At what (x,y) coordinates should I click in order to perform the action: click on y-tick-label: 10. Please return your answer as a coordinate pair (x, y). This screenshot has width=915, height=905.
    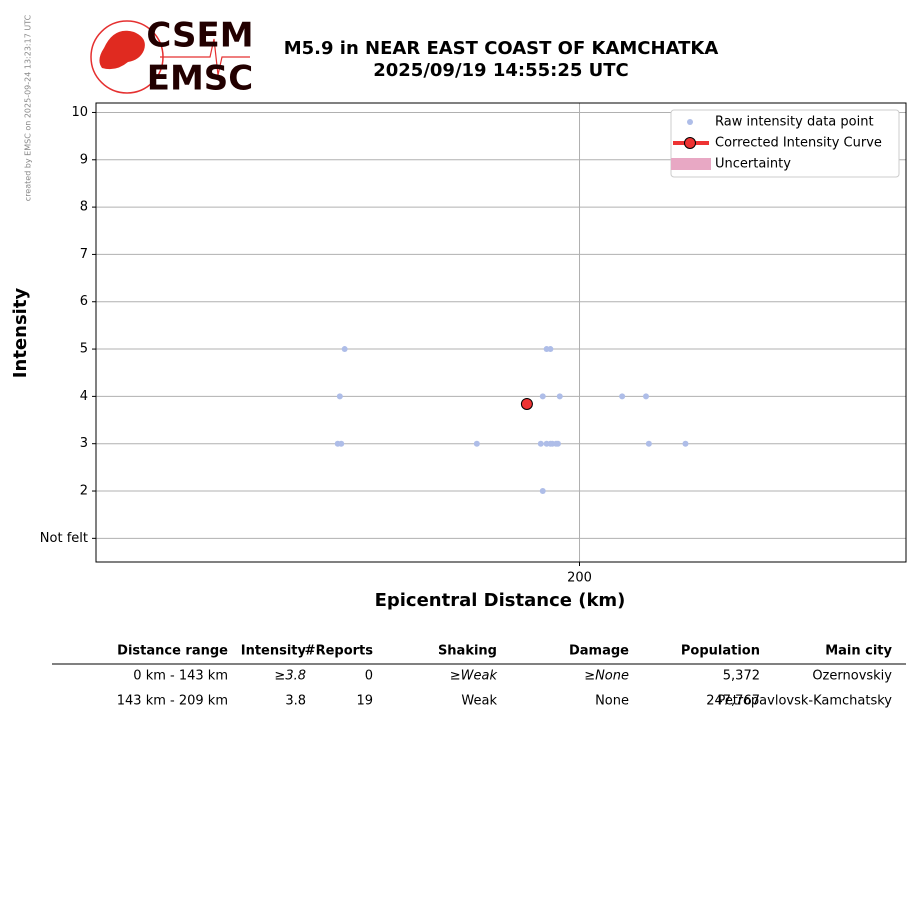
    Looking at the image, I should click on (79, 112).